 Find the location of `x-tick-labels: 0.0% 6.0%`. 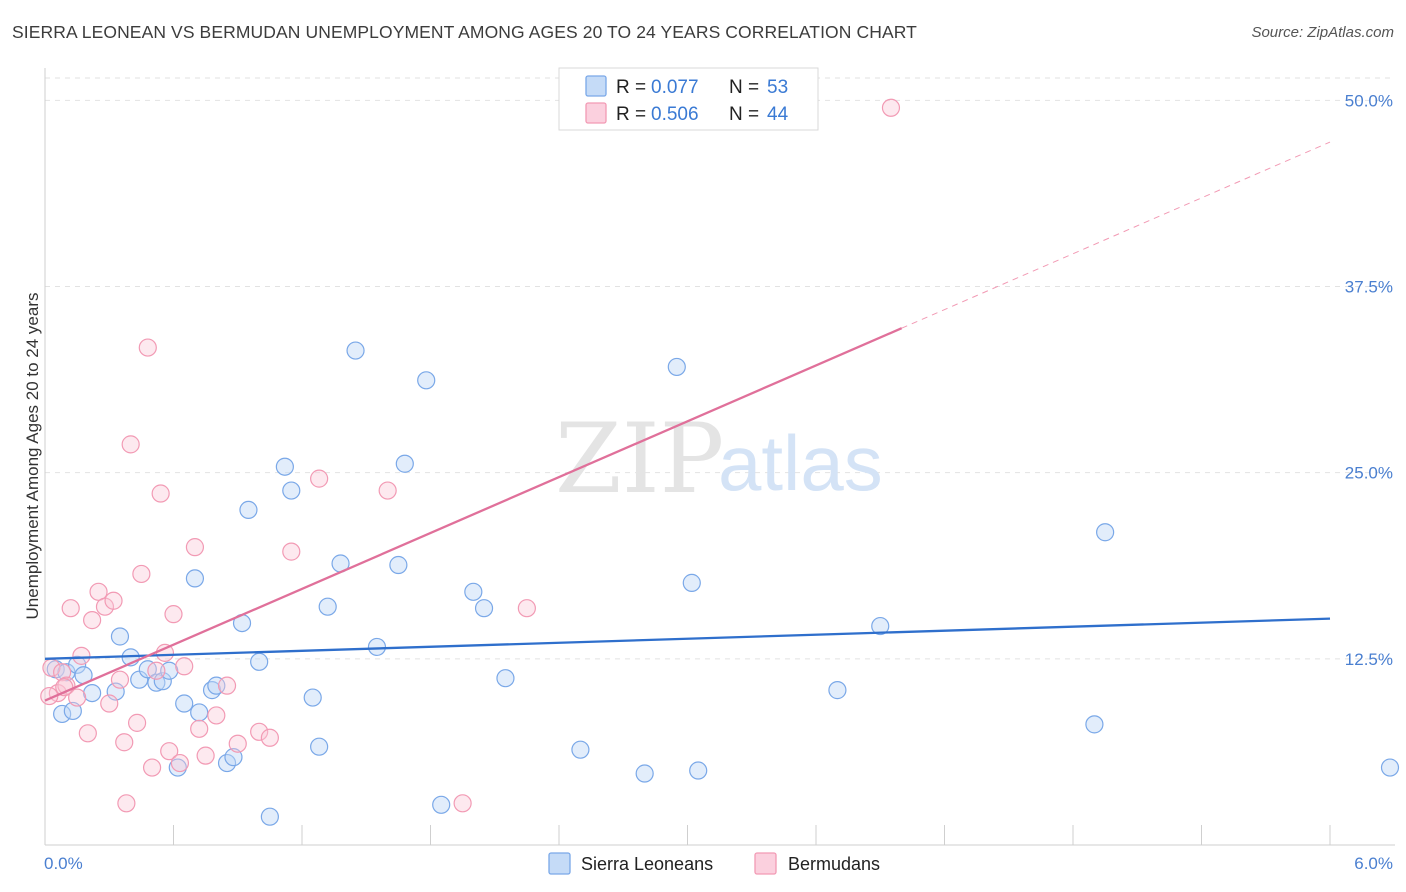

x-tick-labels: 0.0% 6.0% is located at coordinates (718, 863).